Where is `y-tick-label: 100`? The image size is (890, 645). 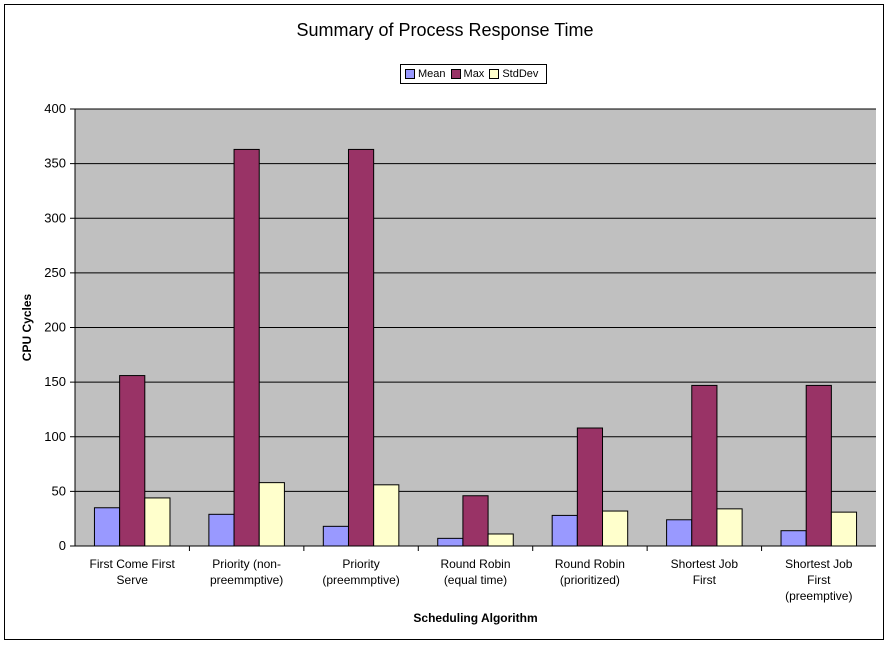
y-tick-label: 100 is located at coordinates (55, 436).